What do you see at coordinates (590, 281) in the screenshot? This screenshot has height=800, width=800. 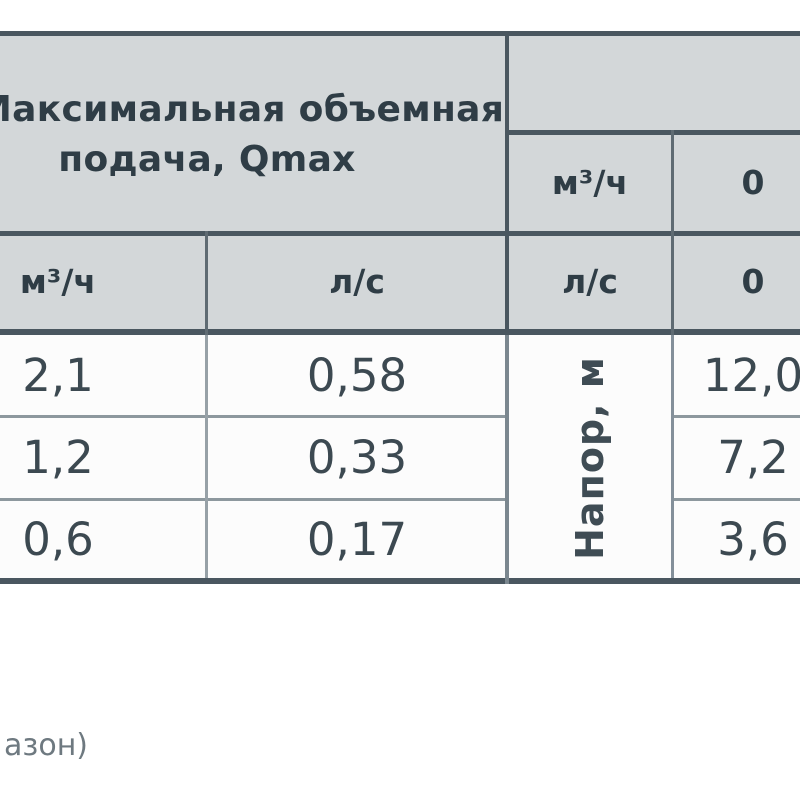 I see `unit-cell-head-ls: л/с` at bounding box center [590, 281].